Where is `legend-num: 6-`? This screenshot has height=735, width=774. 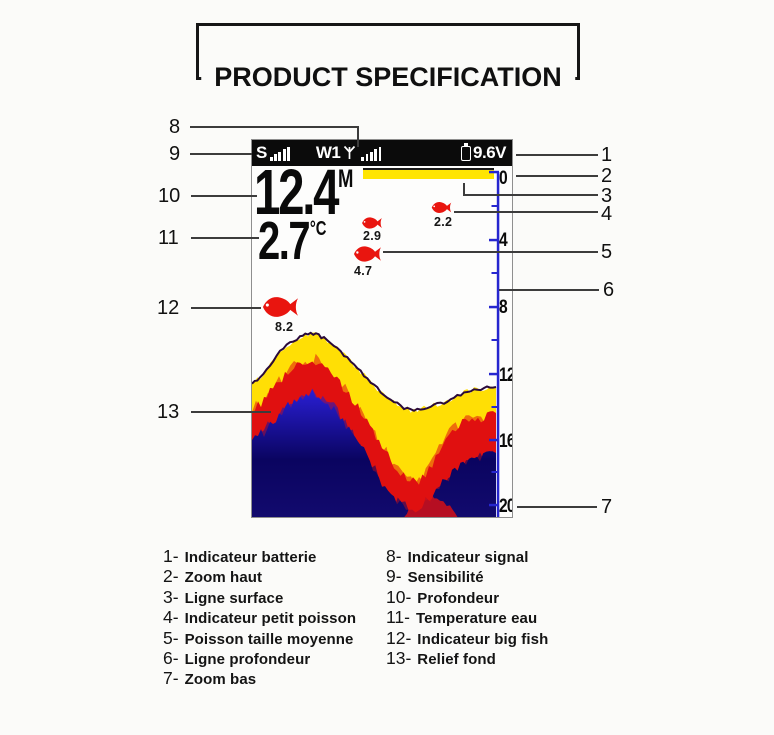
legend-num: 6- is located at coordinates (171, 657).